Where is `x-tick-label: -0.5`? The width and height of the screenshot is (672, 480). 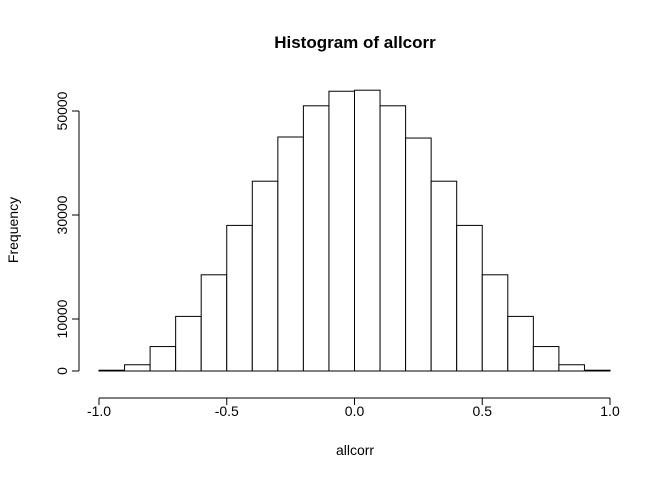
x-tick-label: -0.5 is located at coordinates (227, 411).